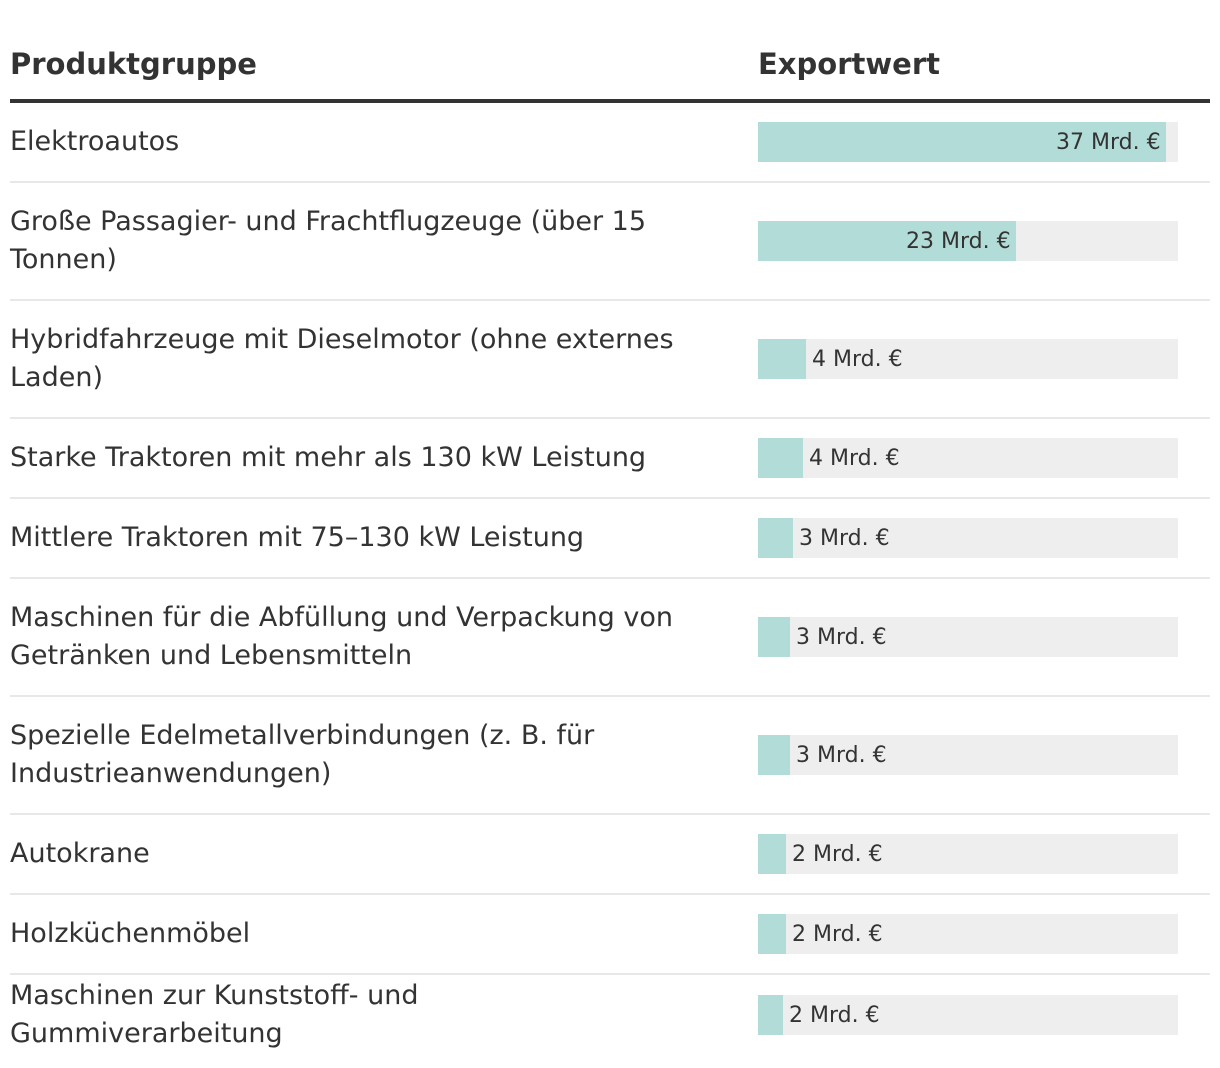 The image size is (1220, 1068). What do you see at coordinates (95, 141) in the screenshot?
I see `row-label: Elektroautos` at bounding box center [95, 141].